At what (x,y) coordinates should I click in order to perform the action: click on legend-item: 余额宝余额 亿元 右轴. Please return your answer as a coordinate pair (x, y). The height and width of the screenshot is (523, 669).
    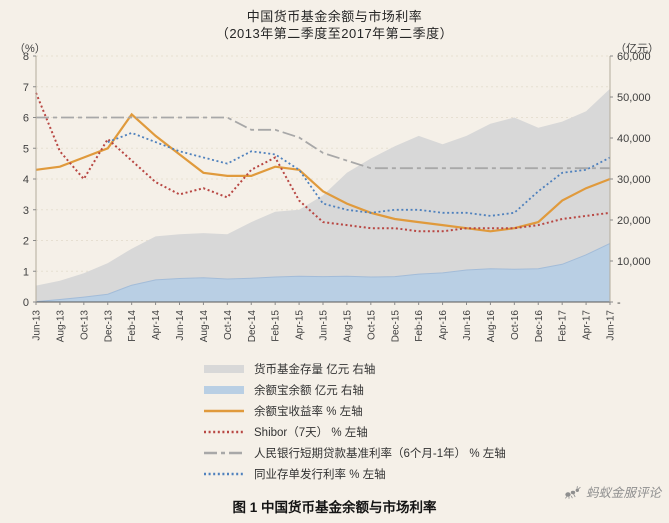
    Looking at the image, I should click on (354, 389).